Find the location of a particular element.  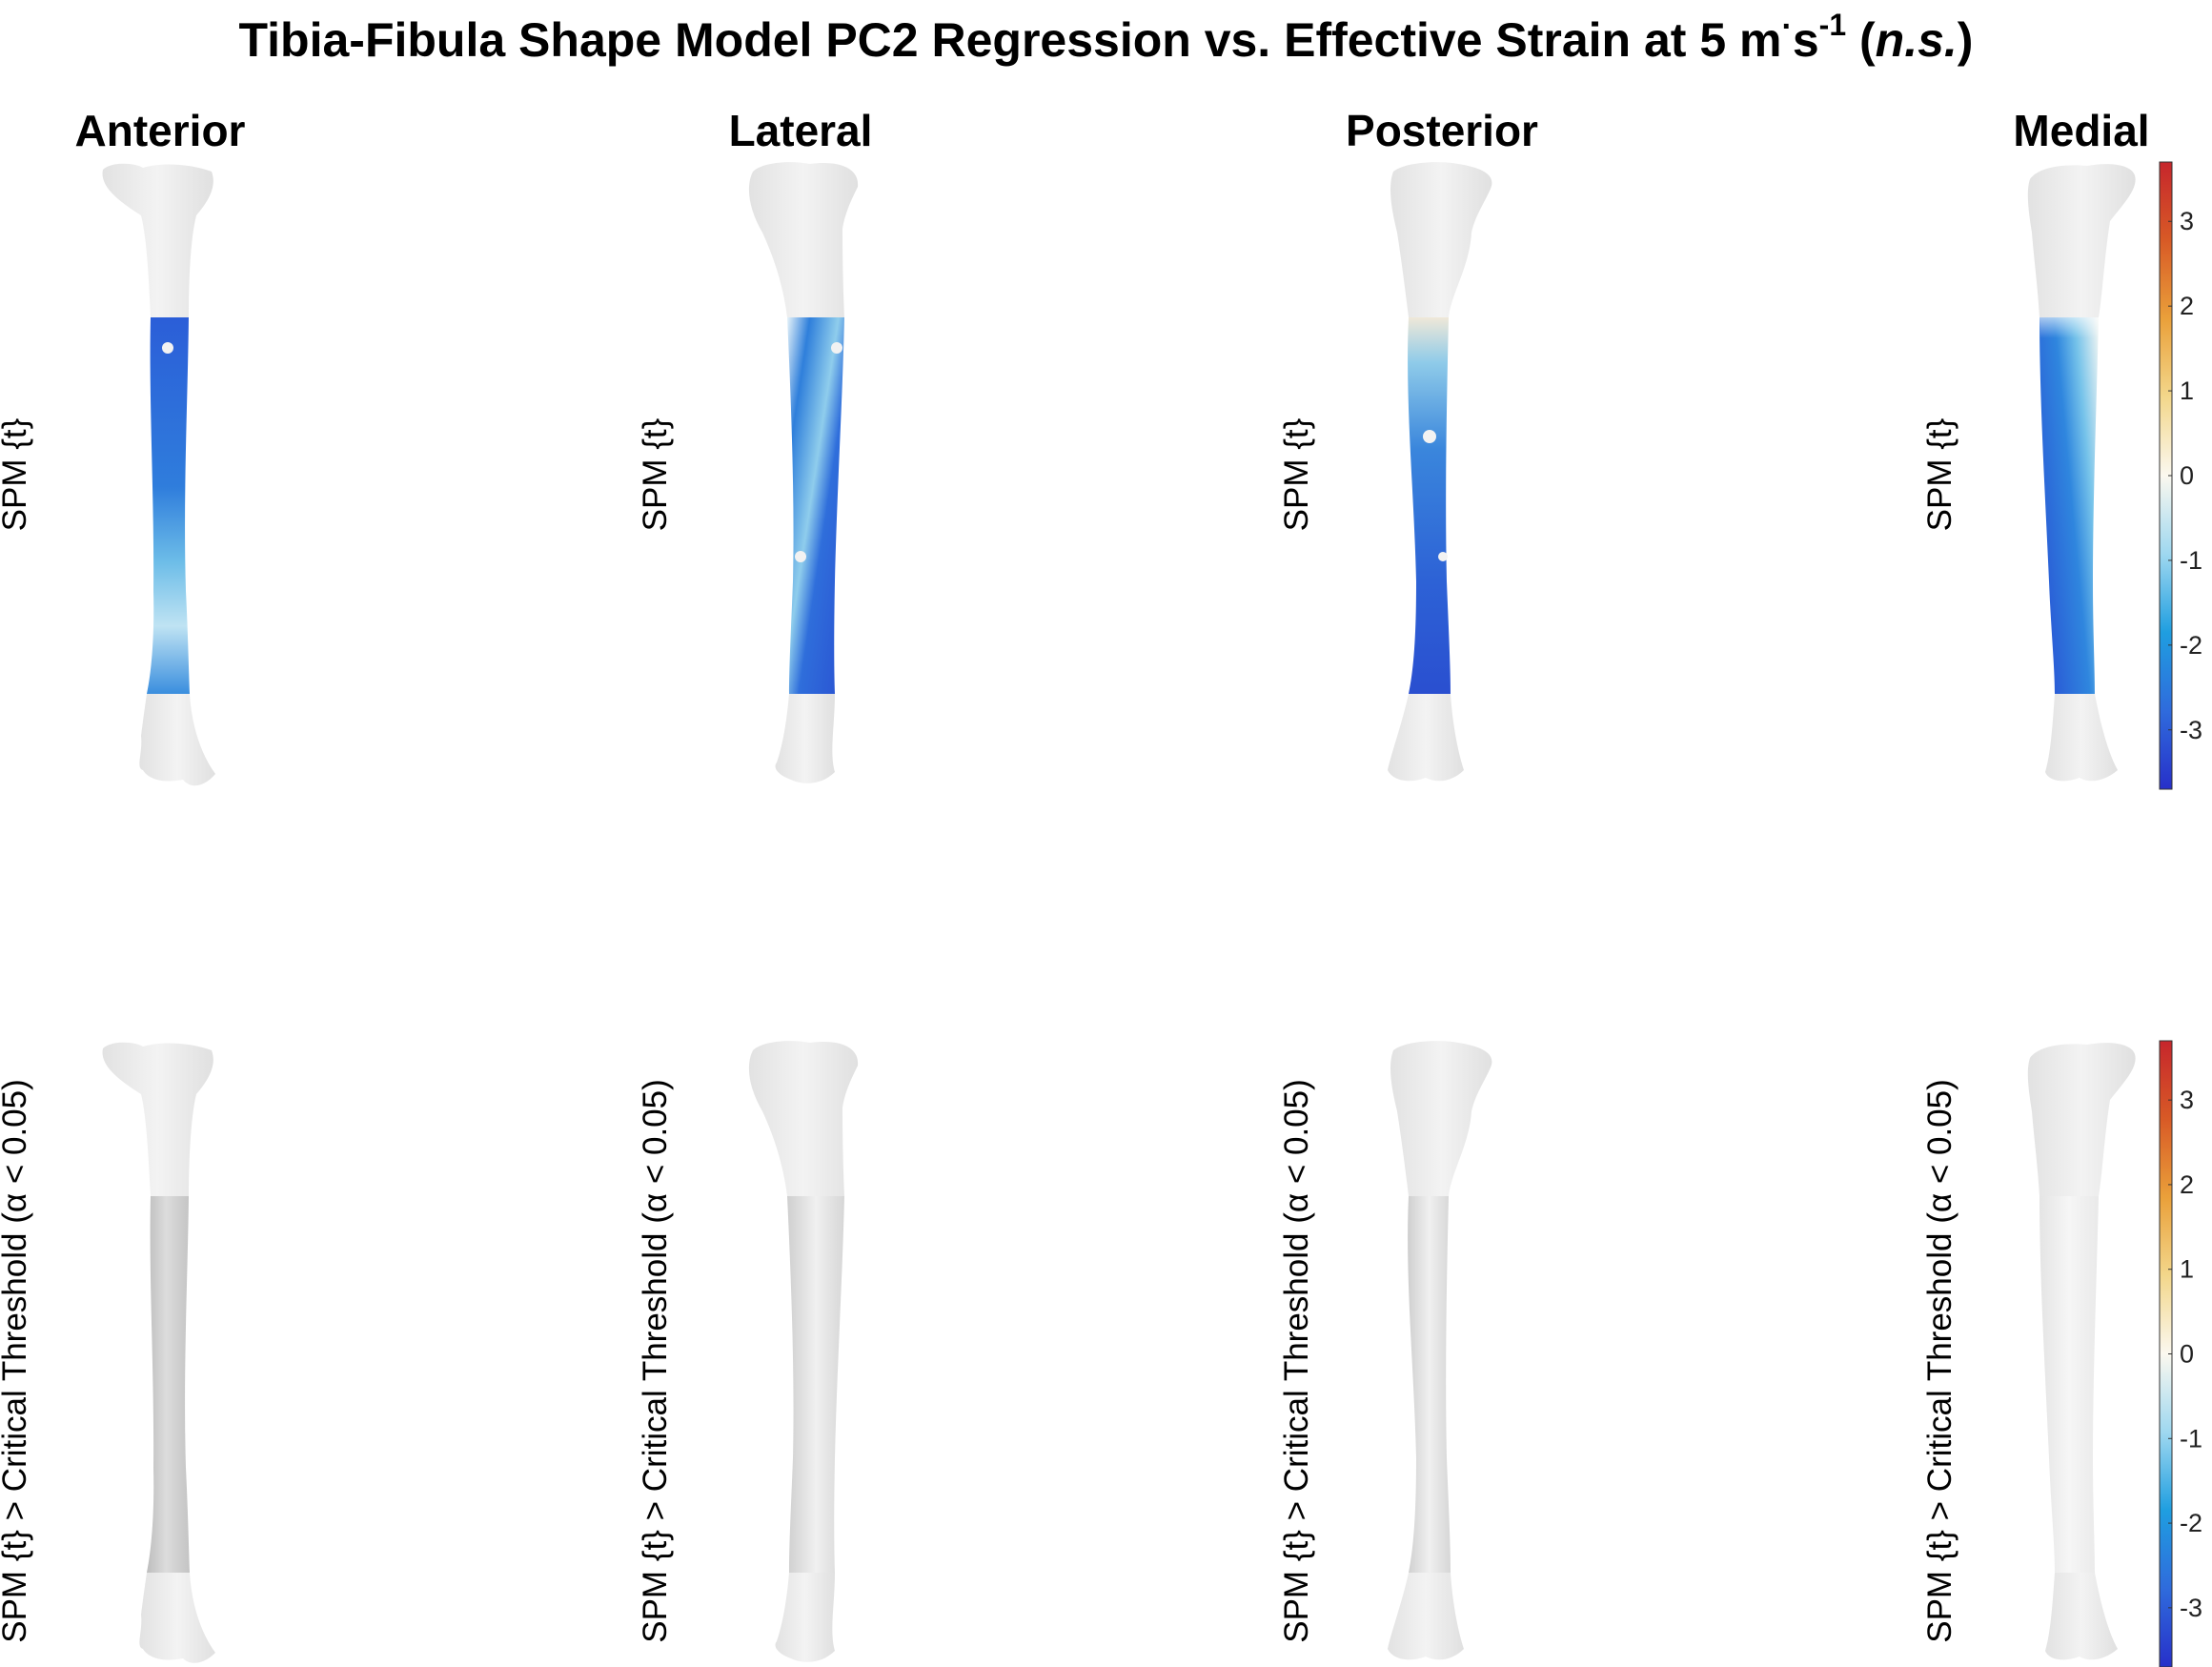

bone-top-anterior is located at coordinates (158, 474).